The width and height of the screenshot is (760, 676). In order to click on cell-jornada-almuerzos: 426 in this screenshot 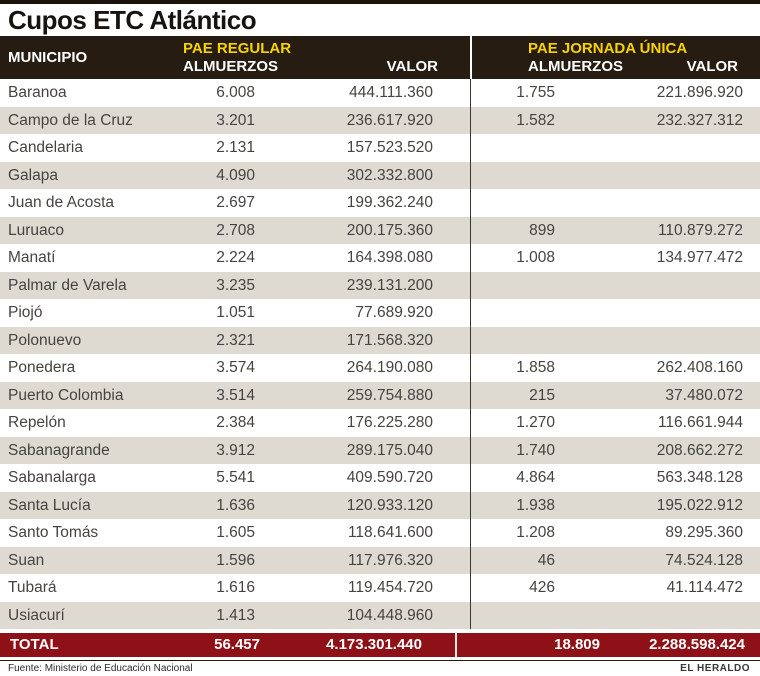, I will do `click(542, 587)`.